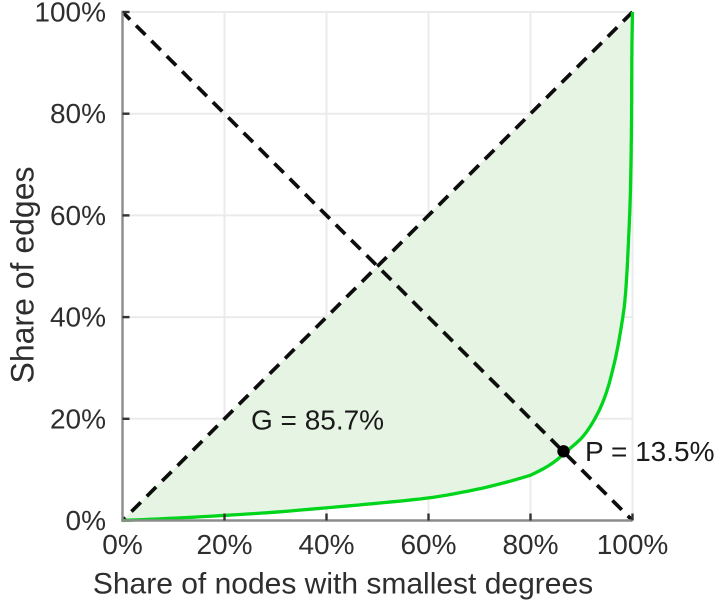 The width and height of the screenshot is (726, 600). What do you see at coordinates (649, 451) in the screenshot?
I see `svg-text: P = 13.5%` at bounding box center [649, 451].